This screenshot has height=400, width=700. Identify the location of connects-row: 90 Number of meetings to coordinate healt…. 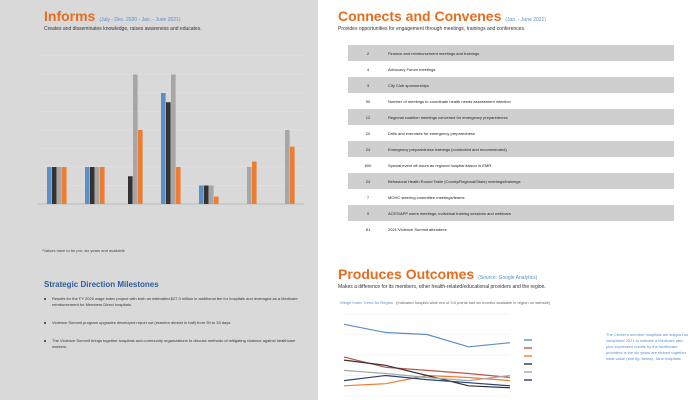
(511, 101).